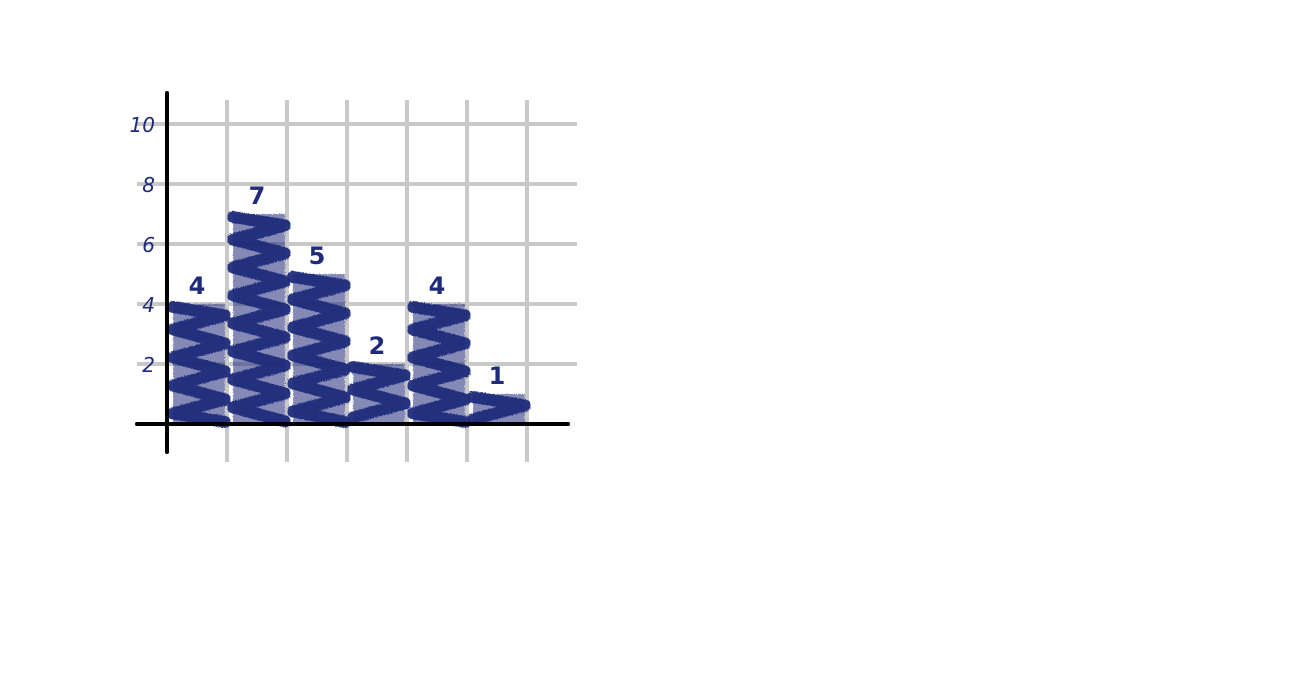  I want to click on y-tick-label: 4, so click(148, 305).